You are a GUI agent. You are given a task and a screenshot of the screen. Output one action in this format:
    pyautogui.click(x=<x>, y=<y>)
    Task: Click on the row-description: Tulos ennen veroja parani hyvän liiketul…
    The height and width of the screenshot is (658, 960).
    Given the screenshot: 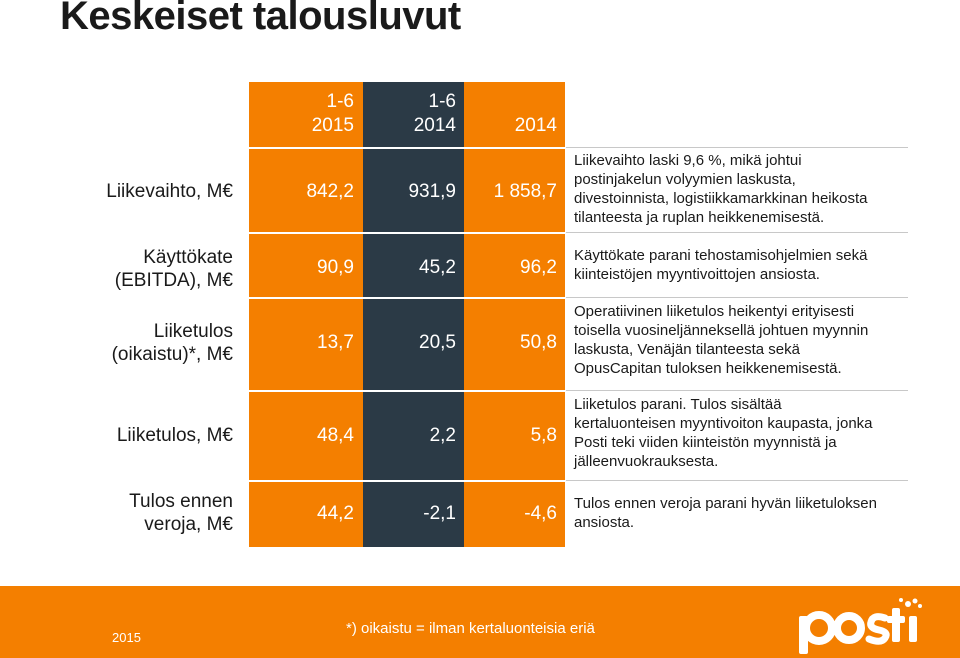 What is the action you would take?
    pyautogui.click(x=742, y=513)
    